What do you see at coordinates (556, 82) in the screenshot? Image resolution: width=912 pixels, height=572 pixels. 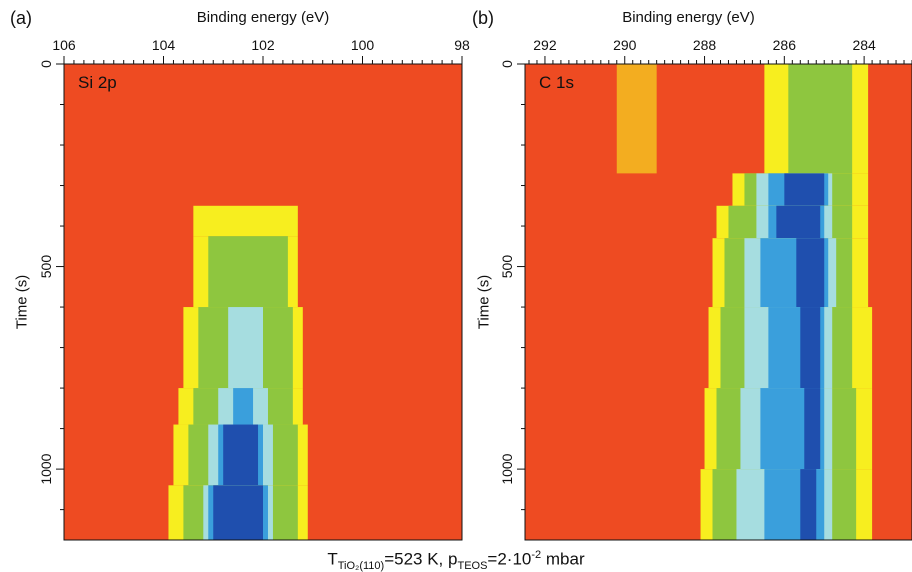 I see `spectrum-label: C 1s` at bounding box center [556, 82].